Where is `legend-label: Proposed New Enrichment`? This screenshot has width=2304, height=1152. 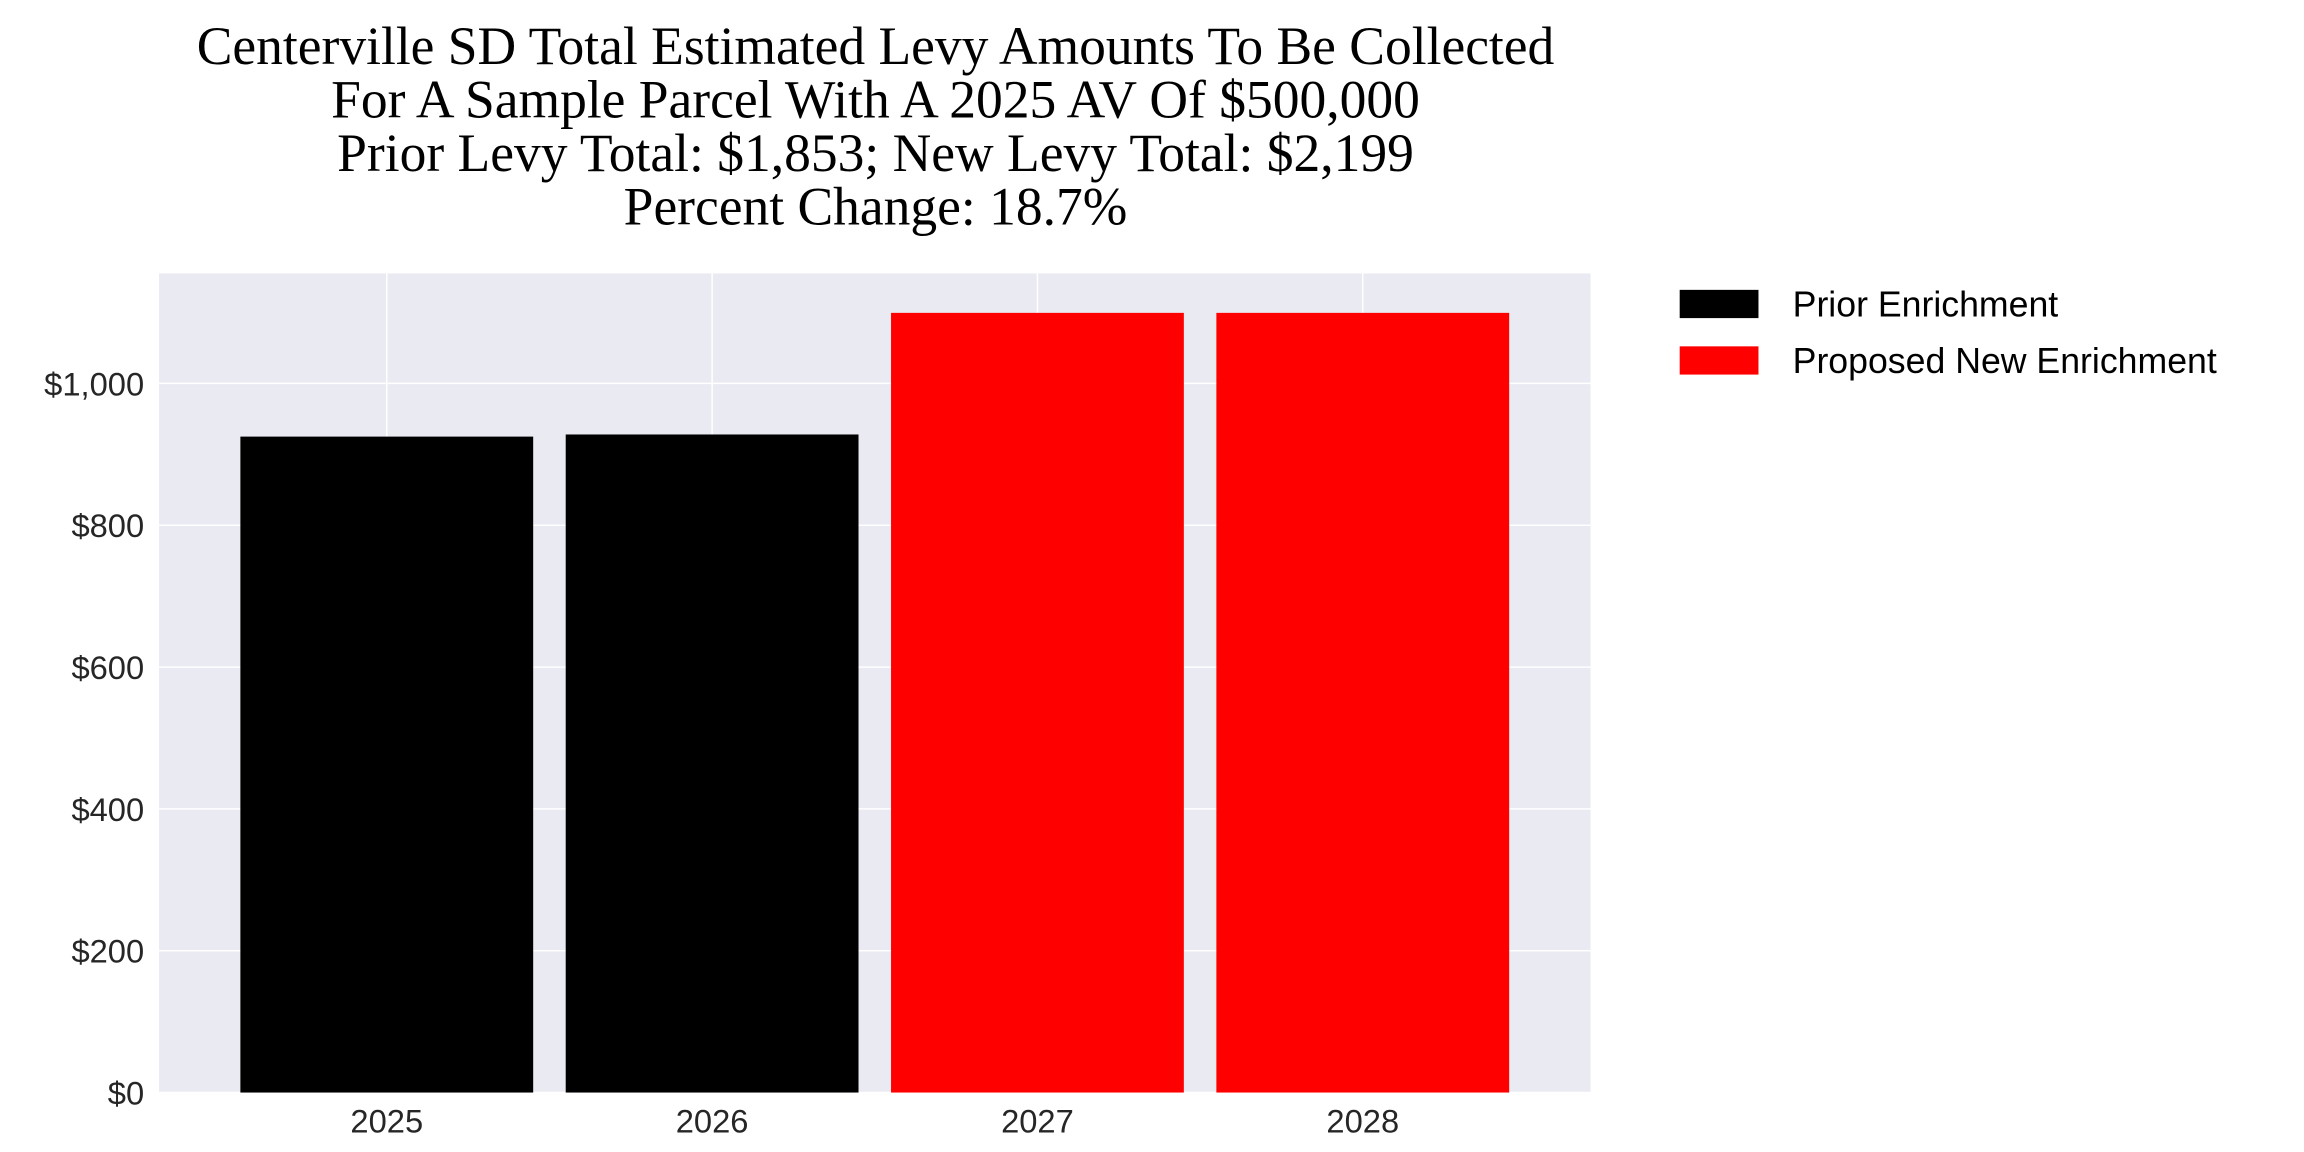 legend-label: Proposed New Enrichment is located at coordinates (2005, 361).